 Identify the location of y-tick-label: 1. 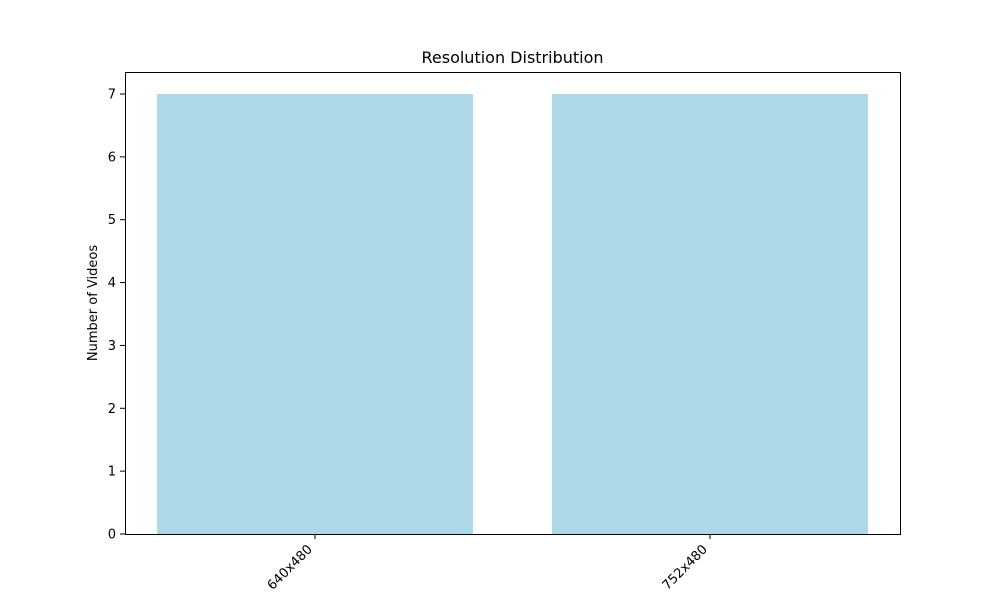
(112, 472).